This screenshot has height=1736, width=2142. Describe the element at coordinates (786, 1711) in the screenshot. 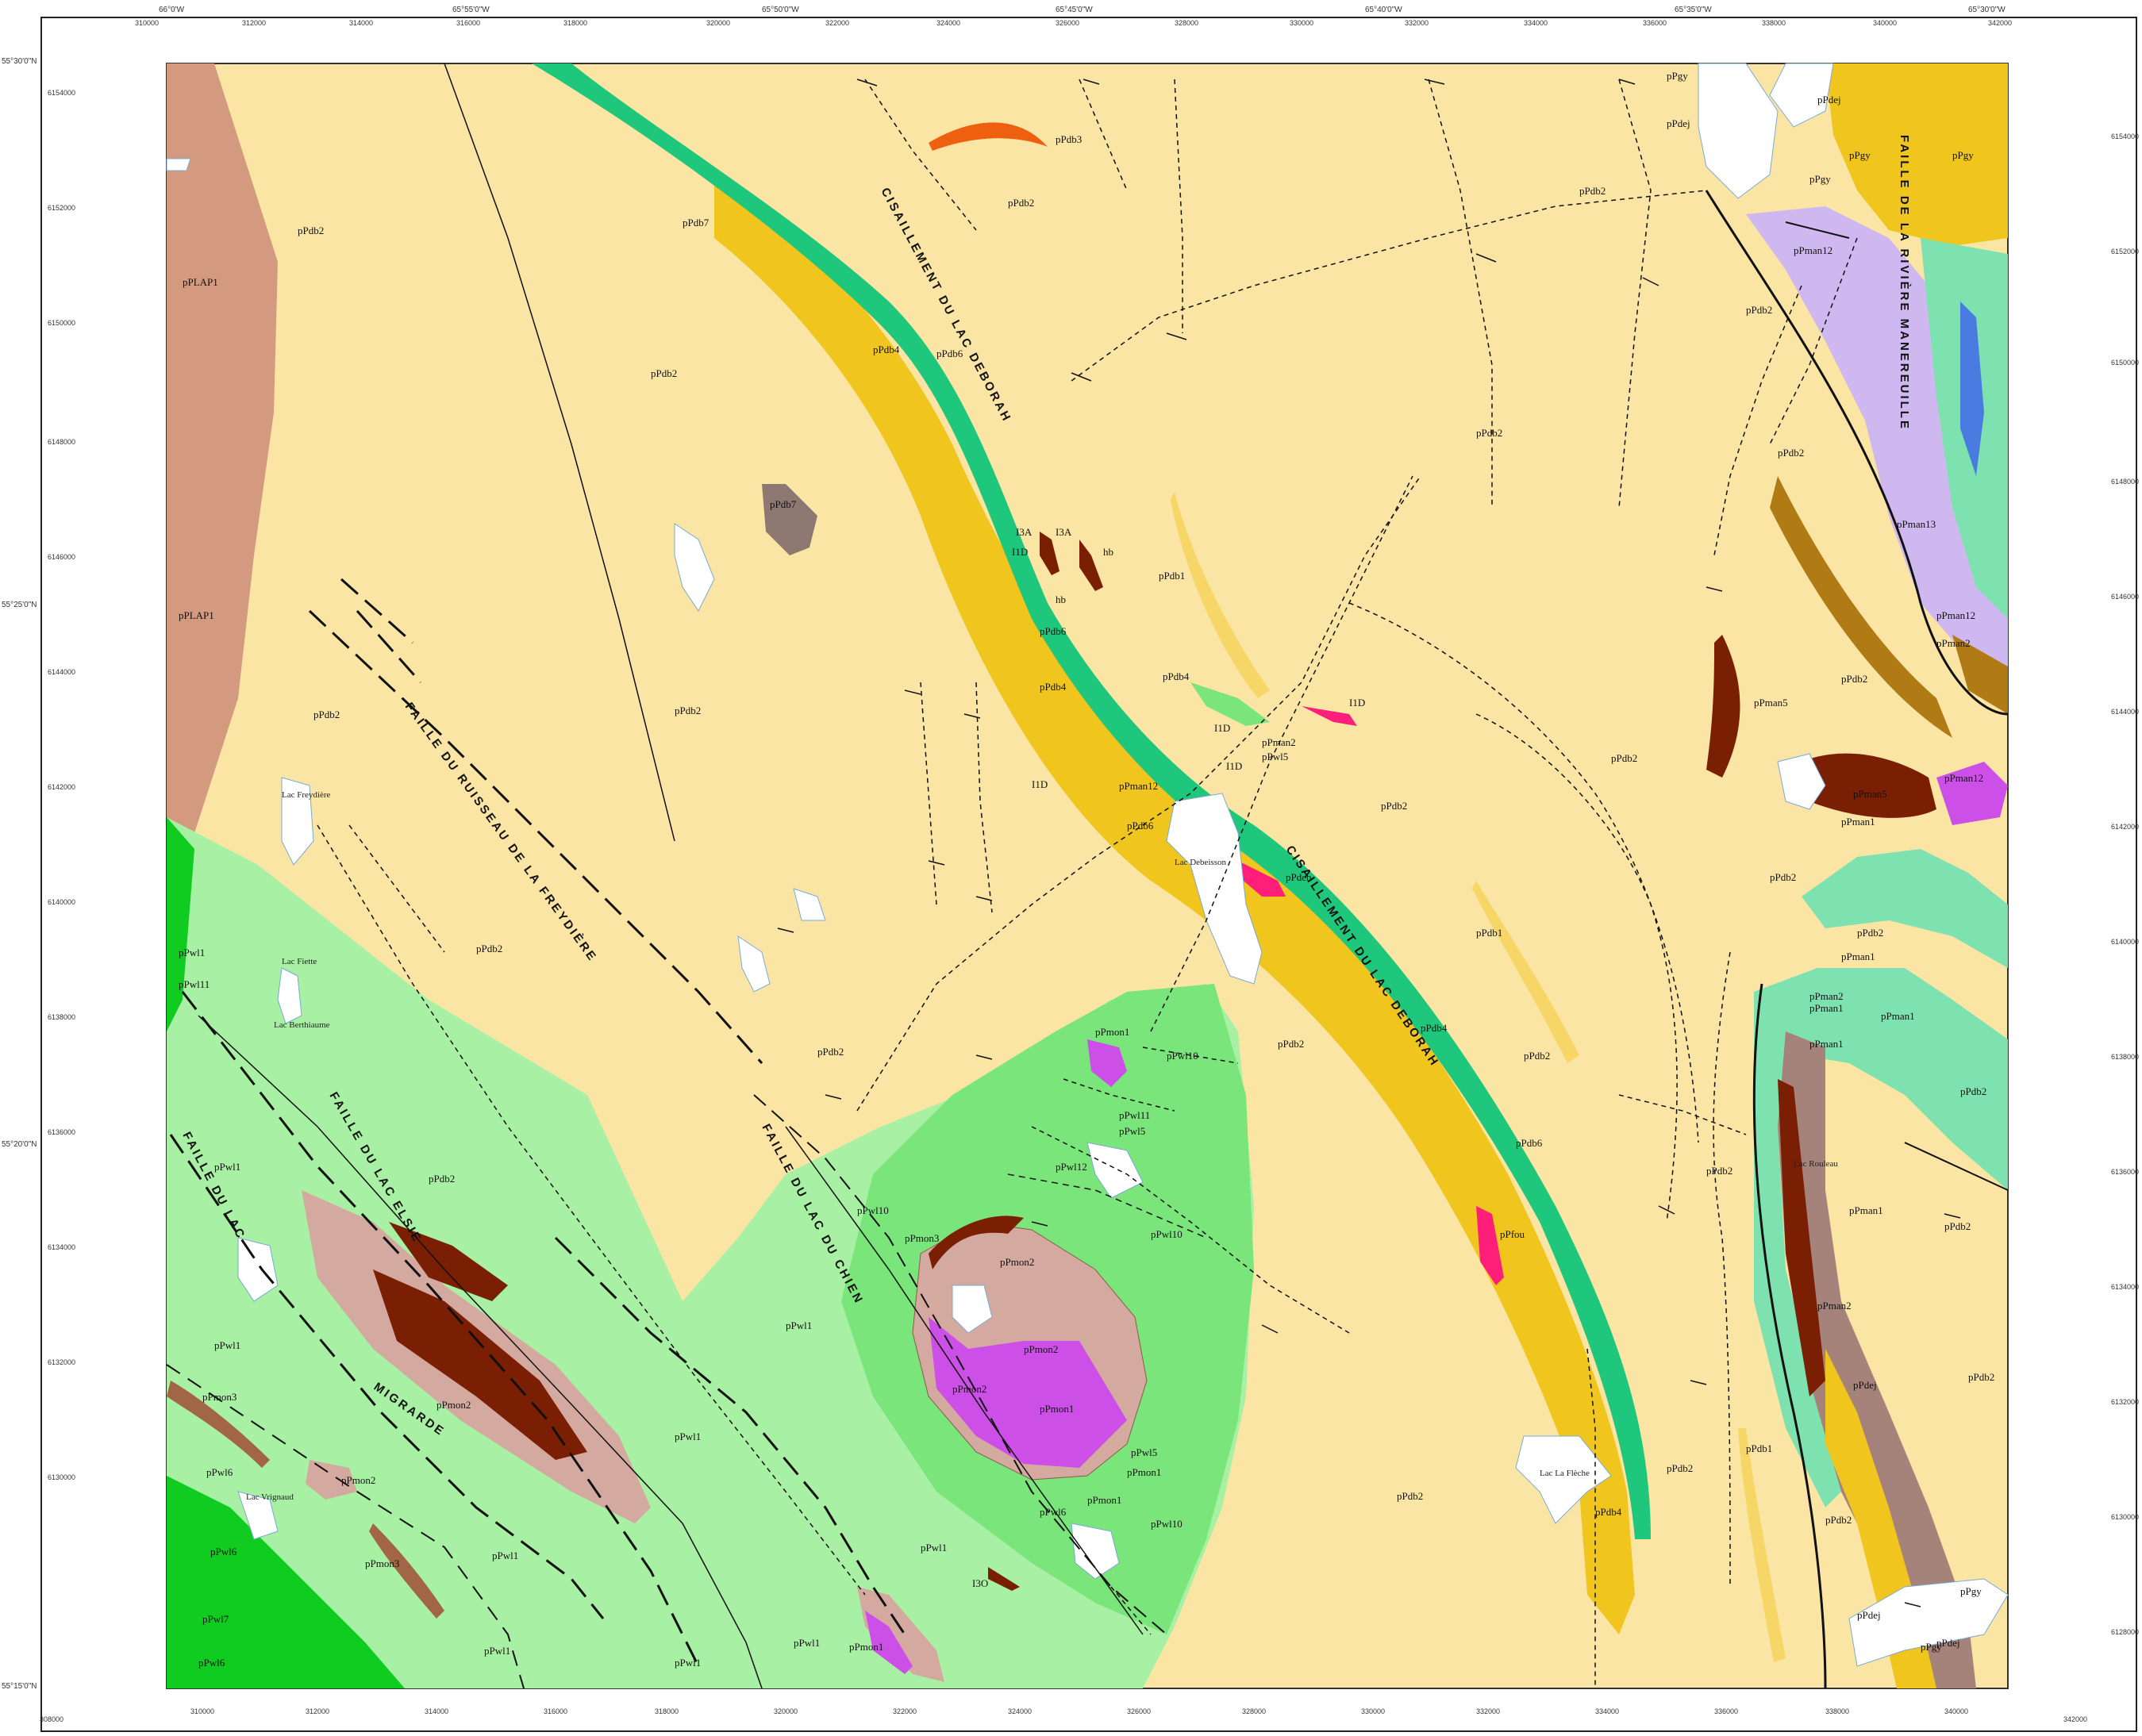

I see `svg-text: 320000` at that location.